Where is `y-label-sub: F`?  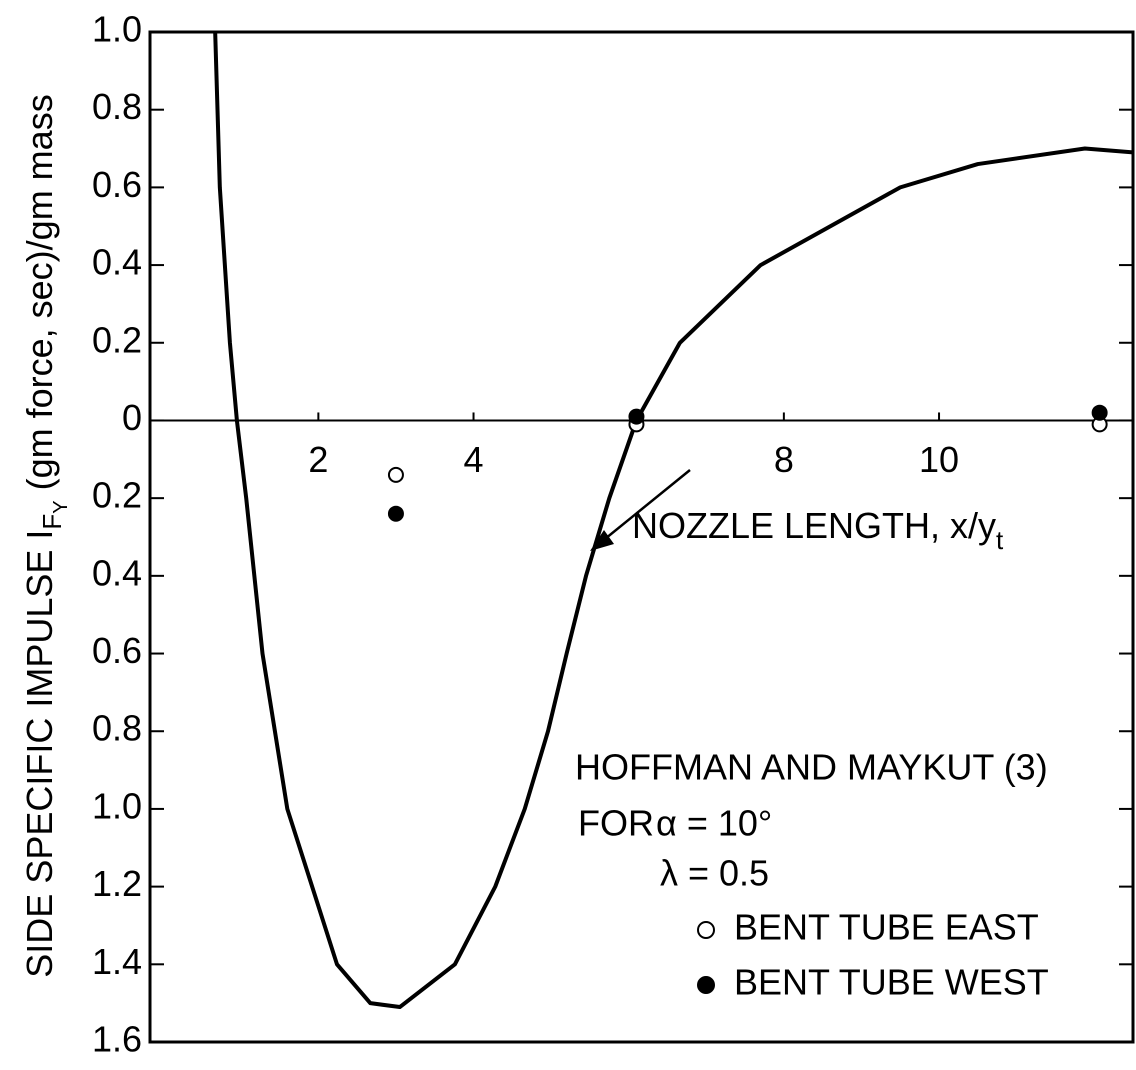 y-label-sub: F is located at coordinates (52, 522).